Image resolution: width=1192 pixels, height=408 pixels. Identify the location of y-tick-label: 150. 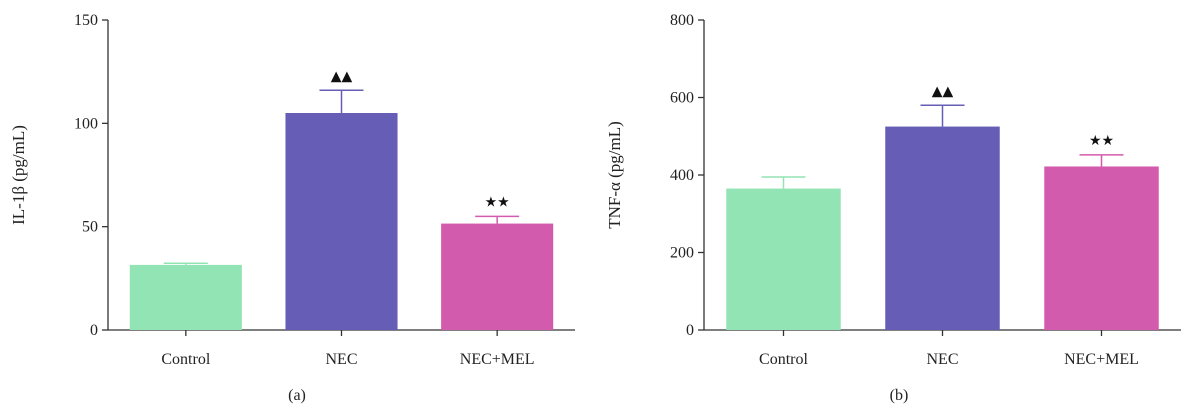
(86, 20).